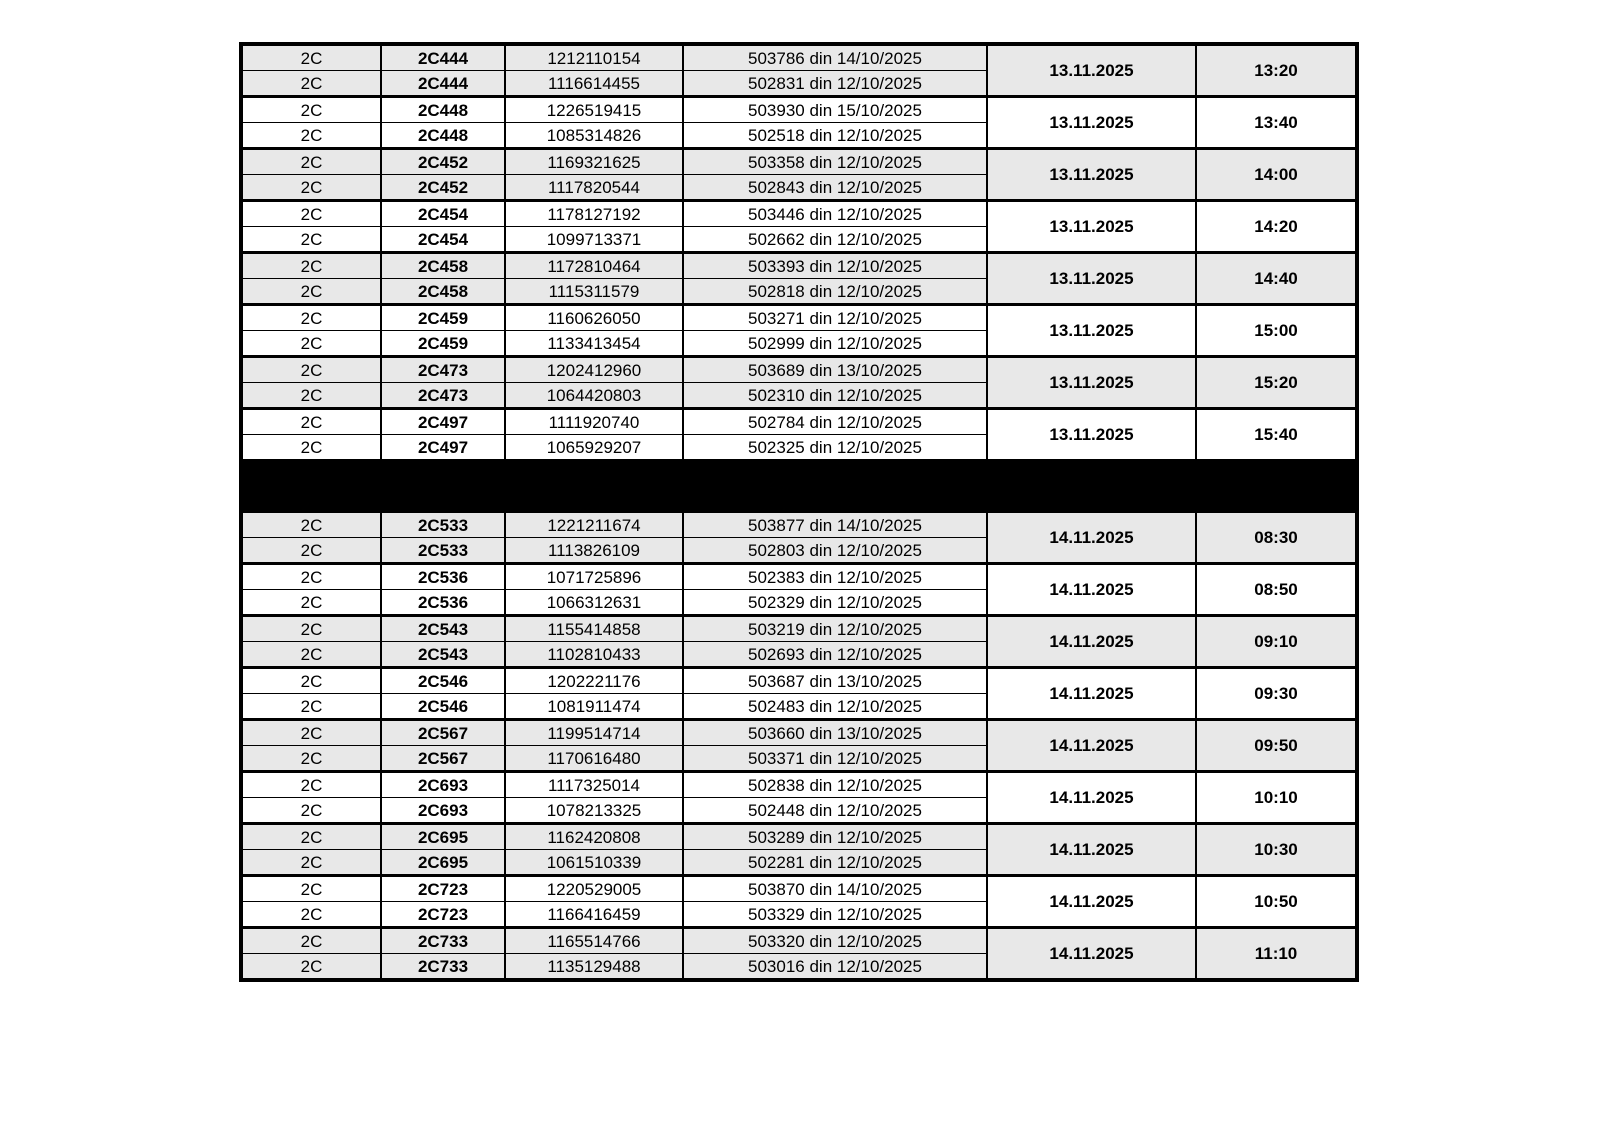  Describe the element at coordinates (594, 550) in the screenshot. I see `id-number-cell: 1113826109` at that location.